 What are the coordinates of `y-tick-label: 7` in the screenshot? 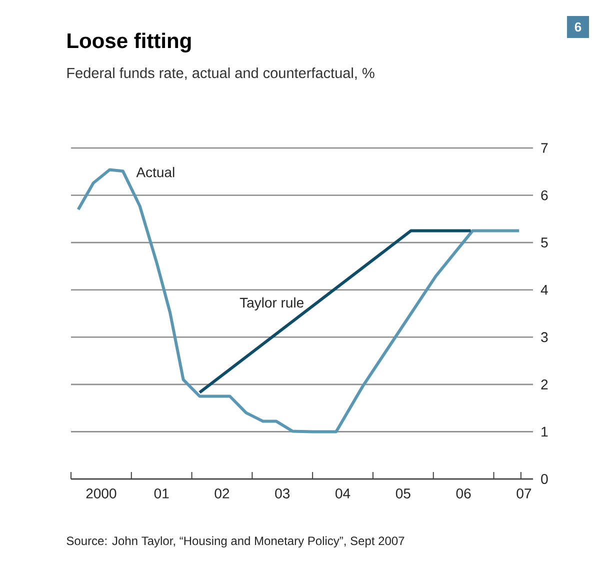 It's located at (544, 148).